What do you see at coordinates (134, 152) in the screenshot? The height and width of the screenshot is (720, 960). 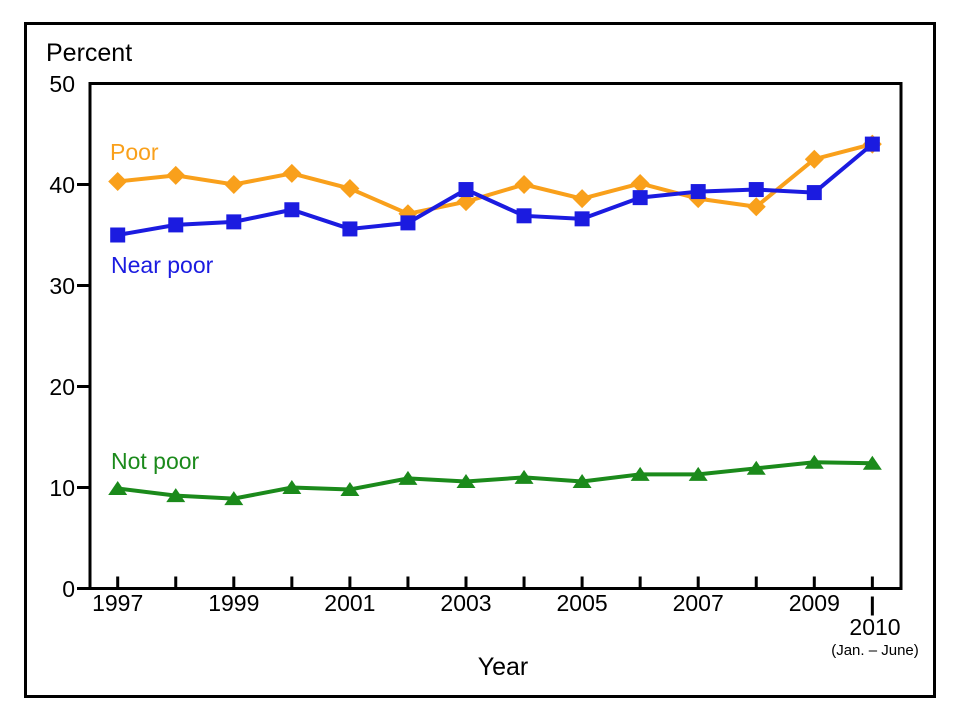 I see `series-label-poor: Poor` at bounding box center [134, 152].